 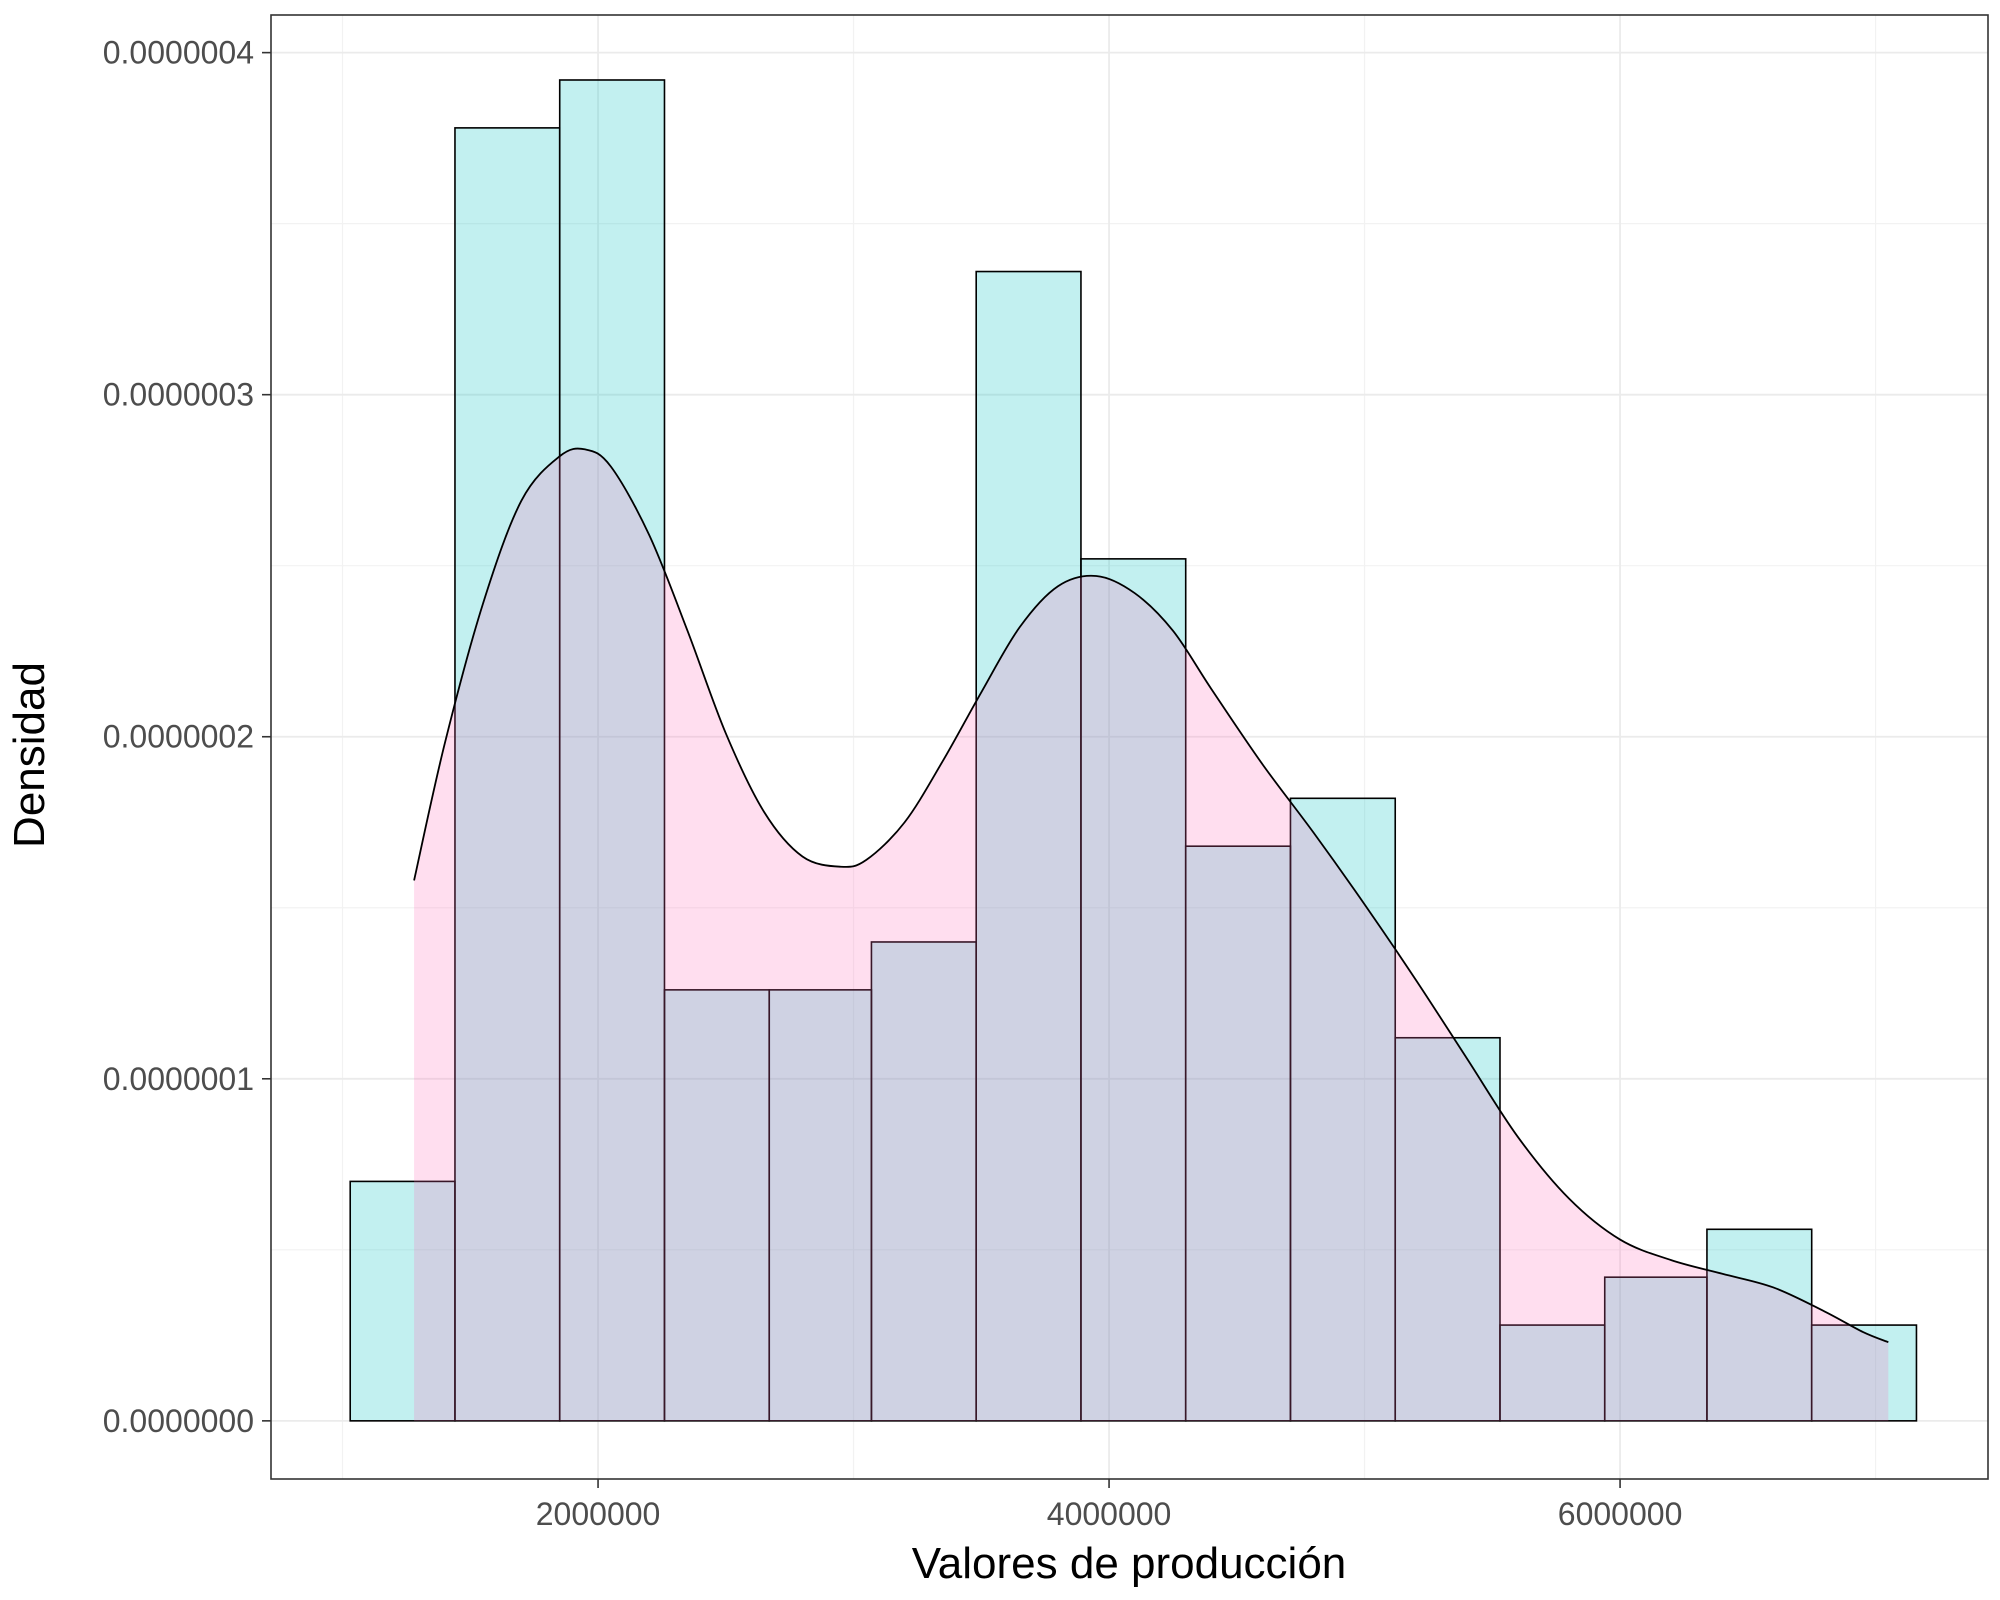 I want to click on x-axis-title: Valores de producción, so click(x=1129, y=1563).